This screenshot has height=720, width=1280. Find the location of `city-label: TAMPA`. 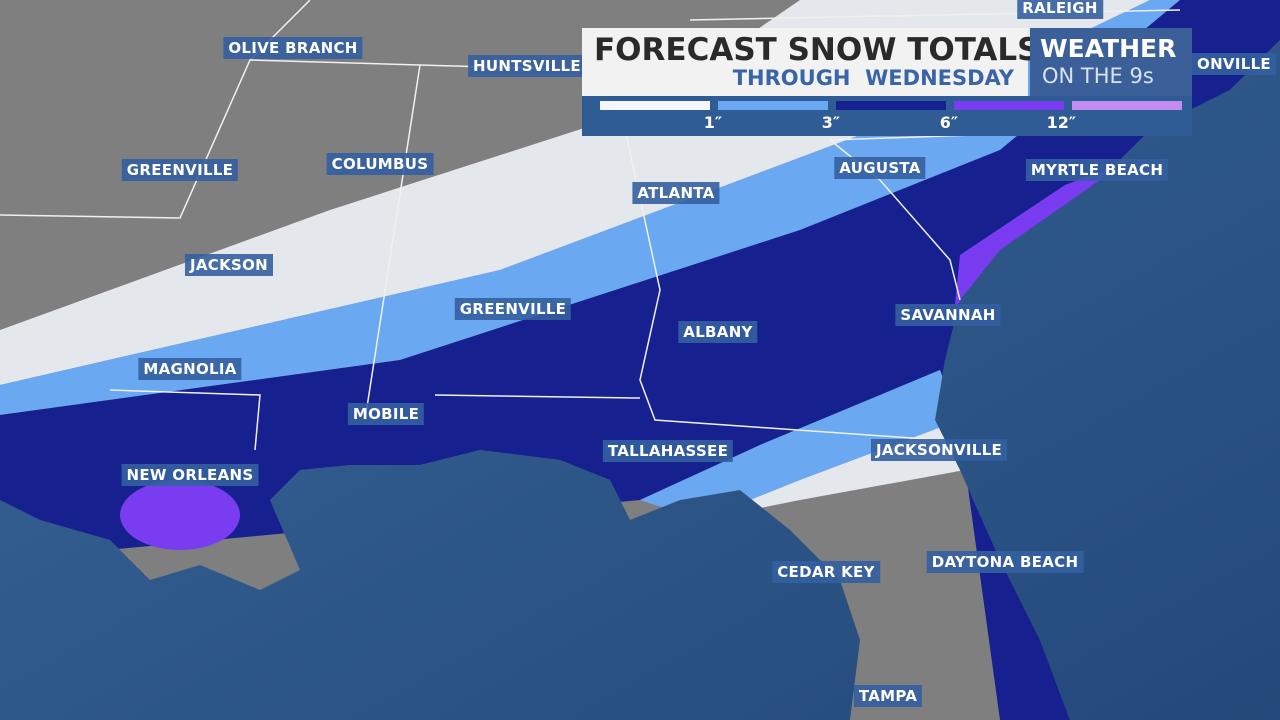

city-label: TAMPA is located at coordinates (888, 696).